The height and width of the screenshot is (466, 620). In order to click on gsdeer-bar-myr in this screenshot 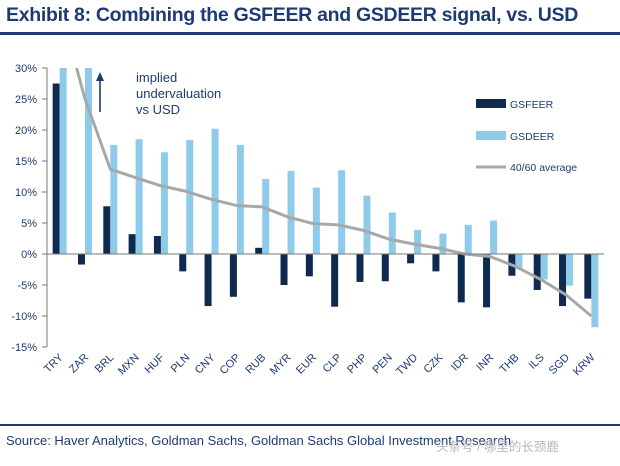, I will do `click(291, 212)`.